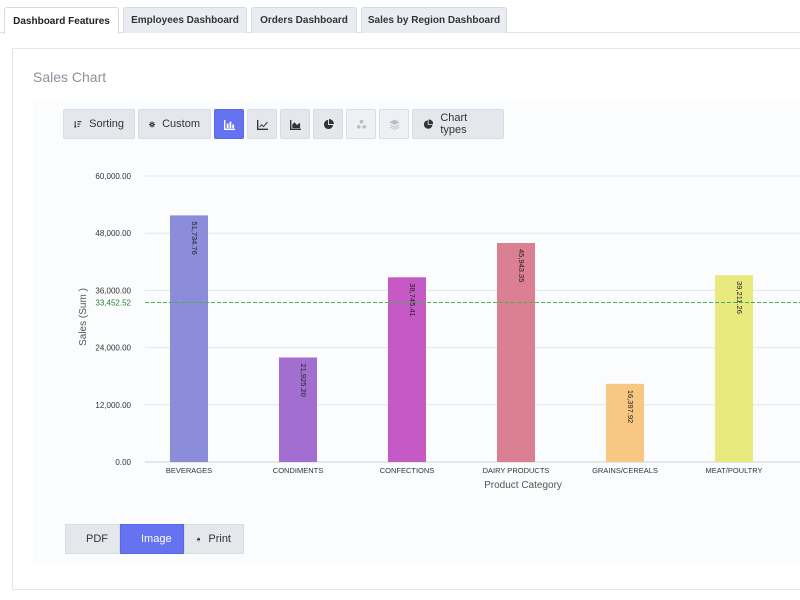 The image size is (800, 600). I want to click on area-chart-icon, so click(295, 124).